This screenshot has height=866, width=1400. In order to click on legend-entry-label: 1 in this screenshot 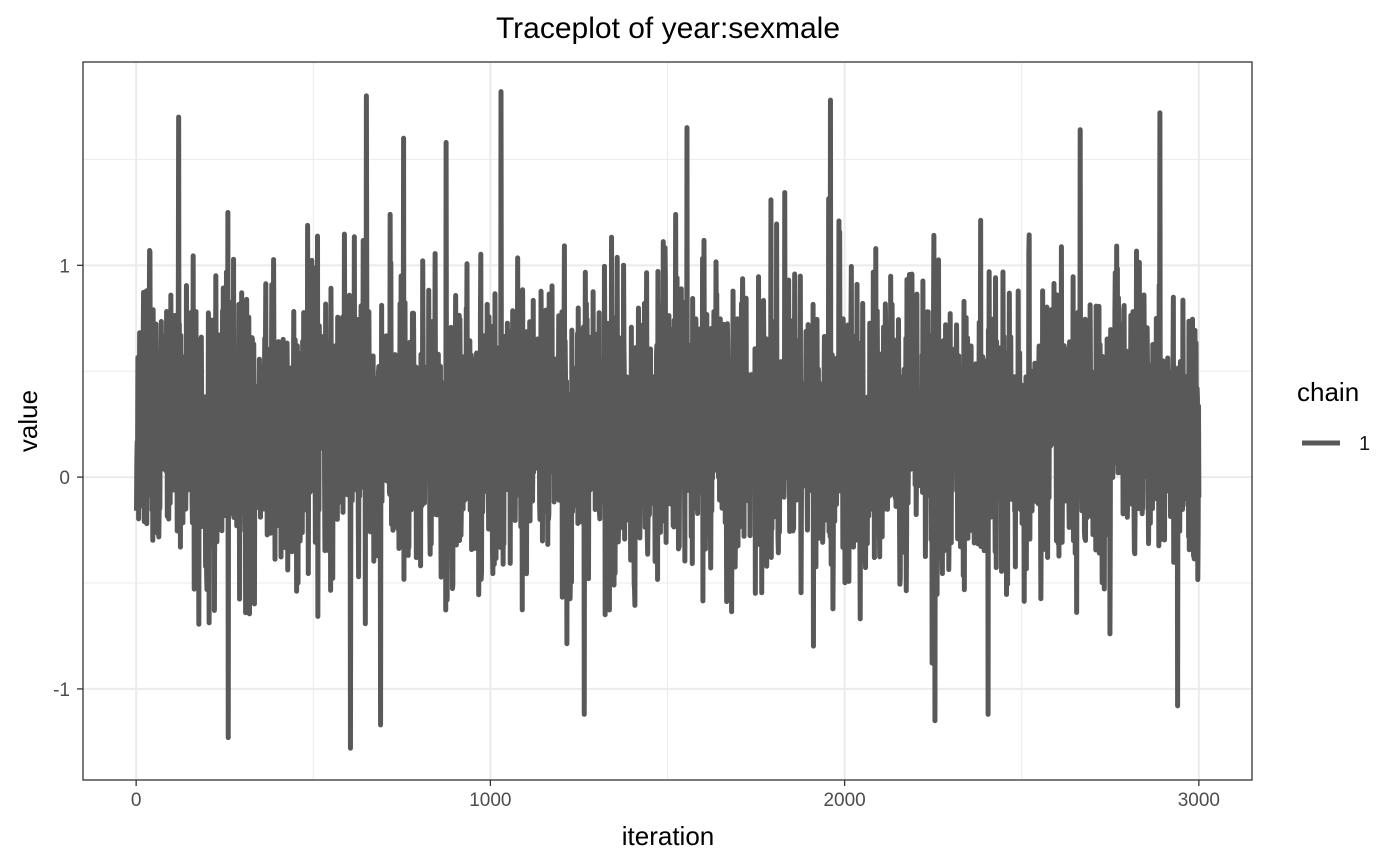, I will do `click(1364, 444)`.